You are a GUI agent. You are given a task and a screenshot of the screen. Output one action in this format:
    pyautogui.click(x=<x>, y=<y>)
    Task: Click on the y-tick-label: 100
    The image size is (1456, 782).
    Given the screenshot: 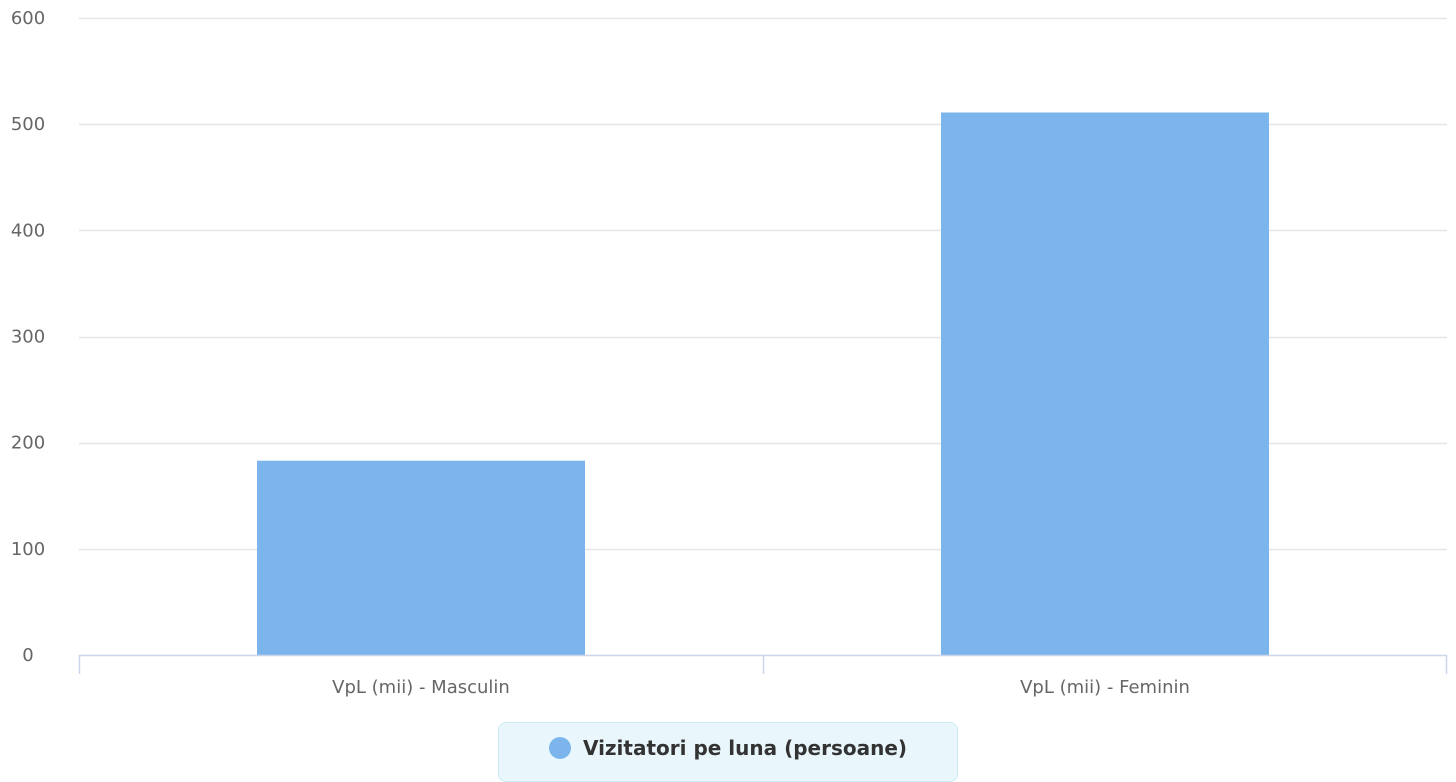 What is the action you would take?
    pyautogui.click(x=28, y=549)
    